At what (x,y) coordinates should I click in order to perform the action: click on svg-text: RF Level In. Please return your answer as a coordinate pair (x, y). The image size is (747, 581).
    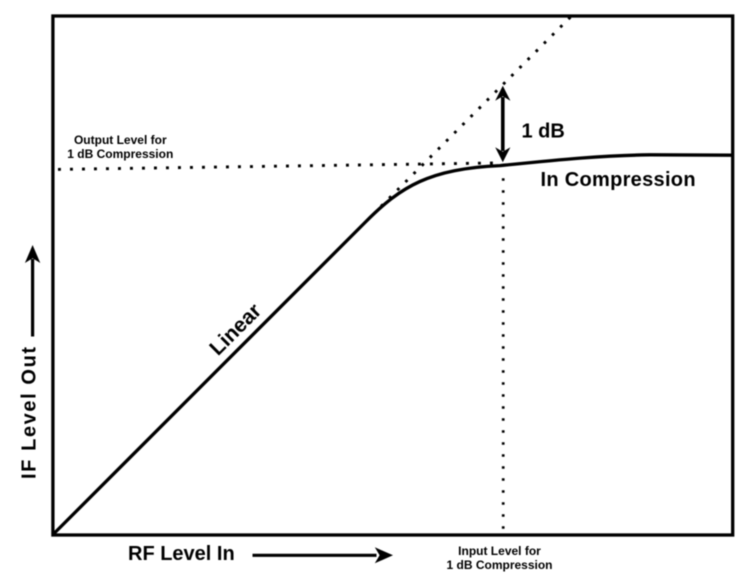
    Looking at the image, I should click on (181, 554).